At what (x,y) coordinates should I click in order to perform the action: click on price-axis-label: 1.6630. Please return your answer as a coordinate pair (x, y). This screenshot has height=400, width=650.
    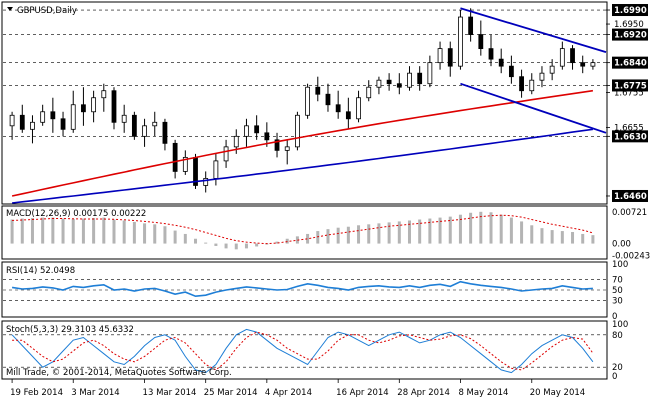
    Looking at the image, I should click on (630, 137).